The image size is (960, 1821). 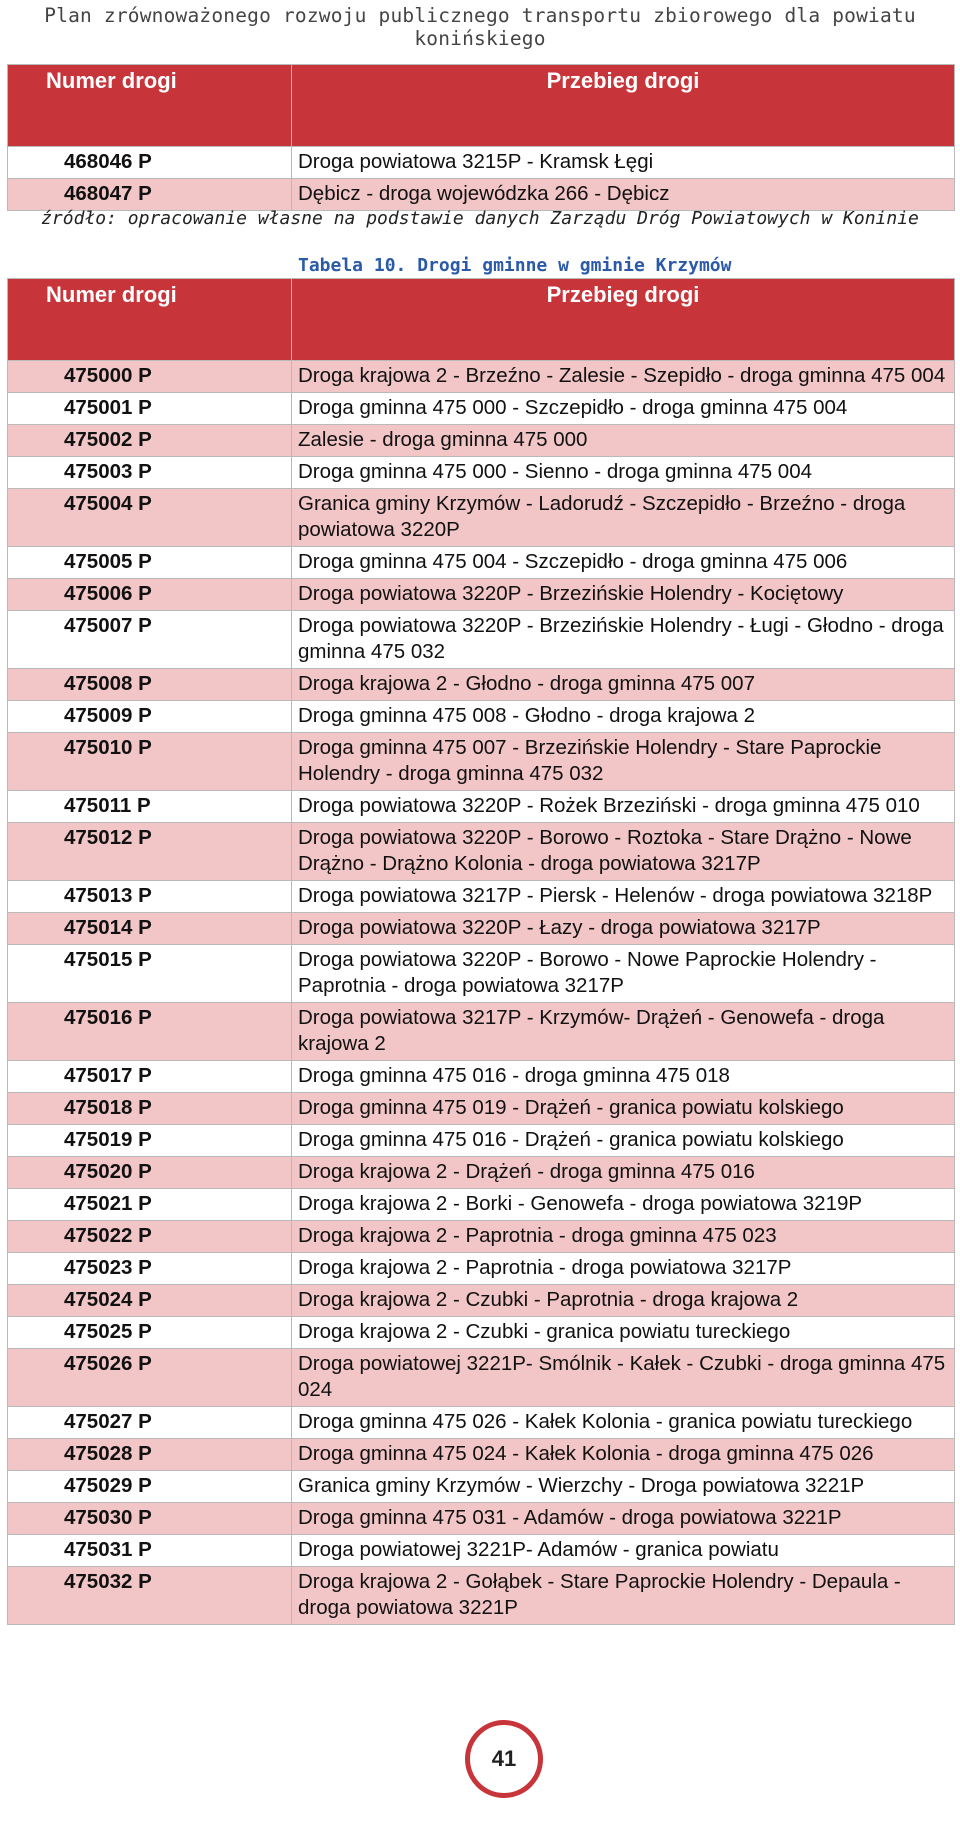 I want to click on road-number: 475016 P, so click(x=149, y=1031).